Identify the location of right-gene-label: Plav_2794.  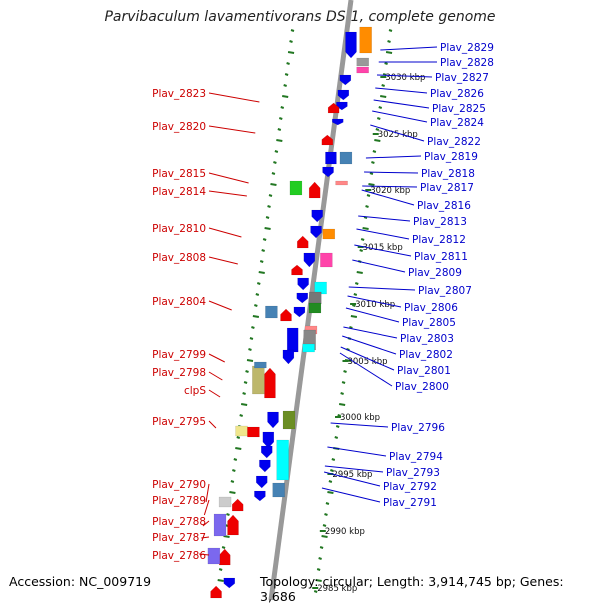
(416, 457).